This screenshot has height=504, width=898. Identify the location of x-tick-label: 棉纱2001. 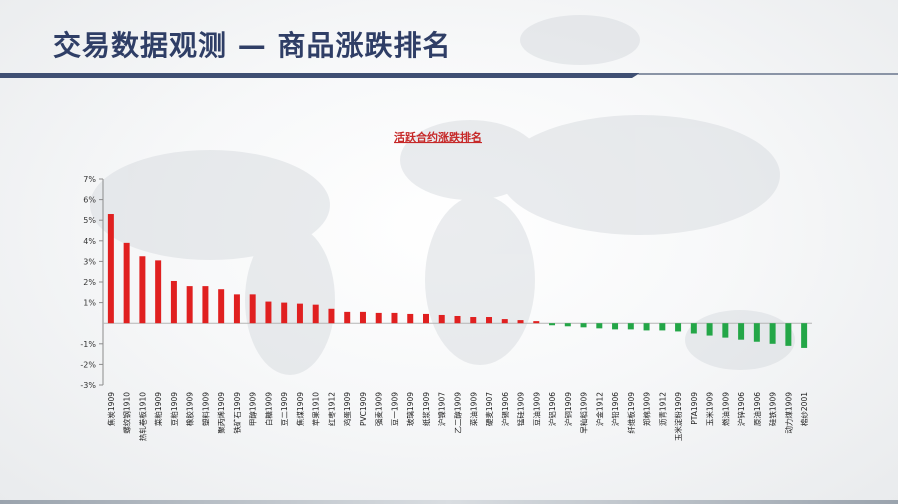
(804, 409).